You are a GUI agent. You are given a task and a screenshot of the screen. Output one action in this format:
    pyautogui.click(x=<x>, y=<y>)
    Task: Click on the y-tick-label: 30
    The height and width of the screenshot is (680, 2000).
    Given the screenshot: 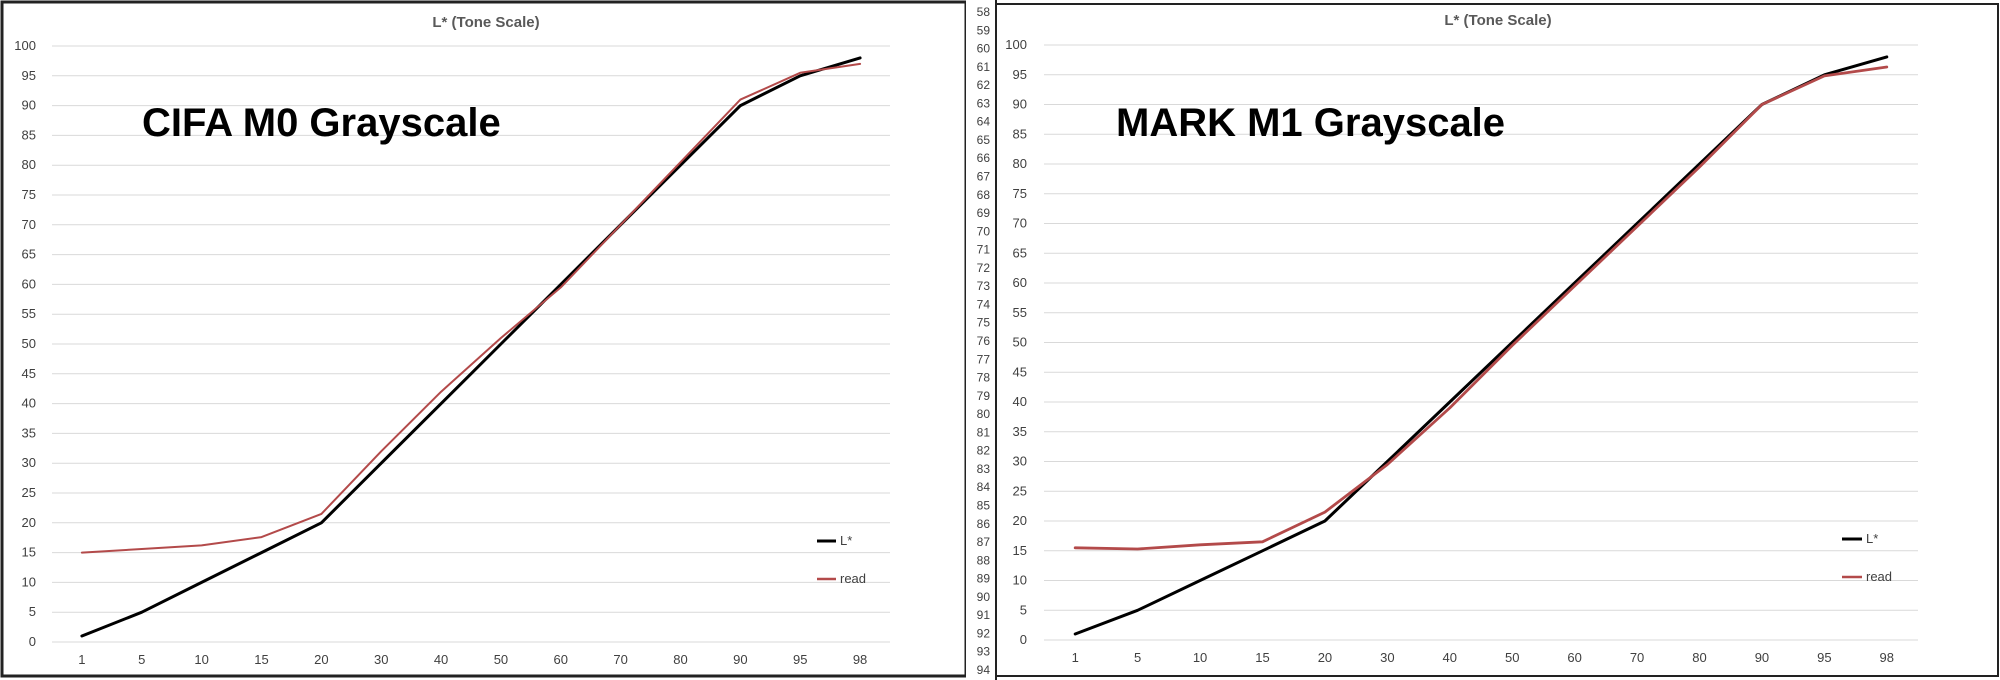 What is the action you would take?
    pyautogui.click(x=29, y=462)
    